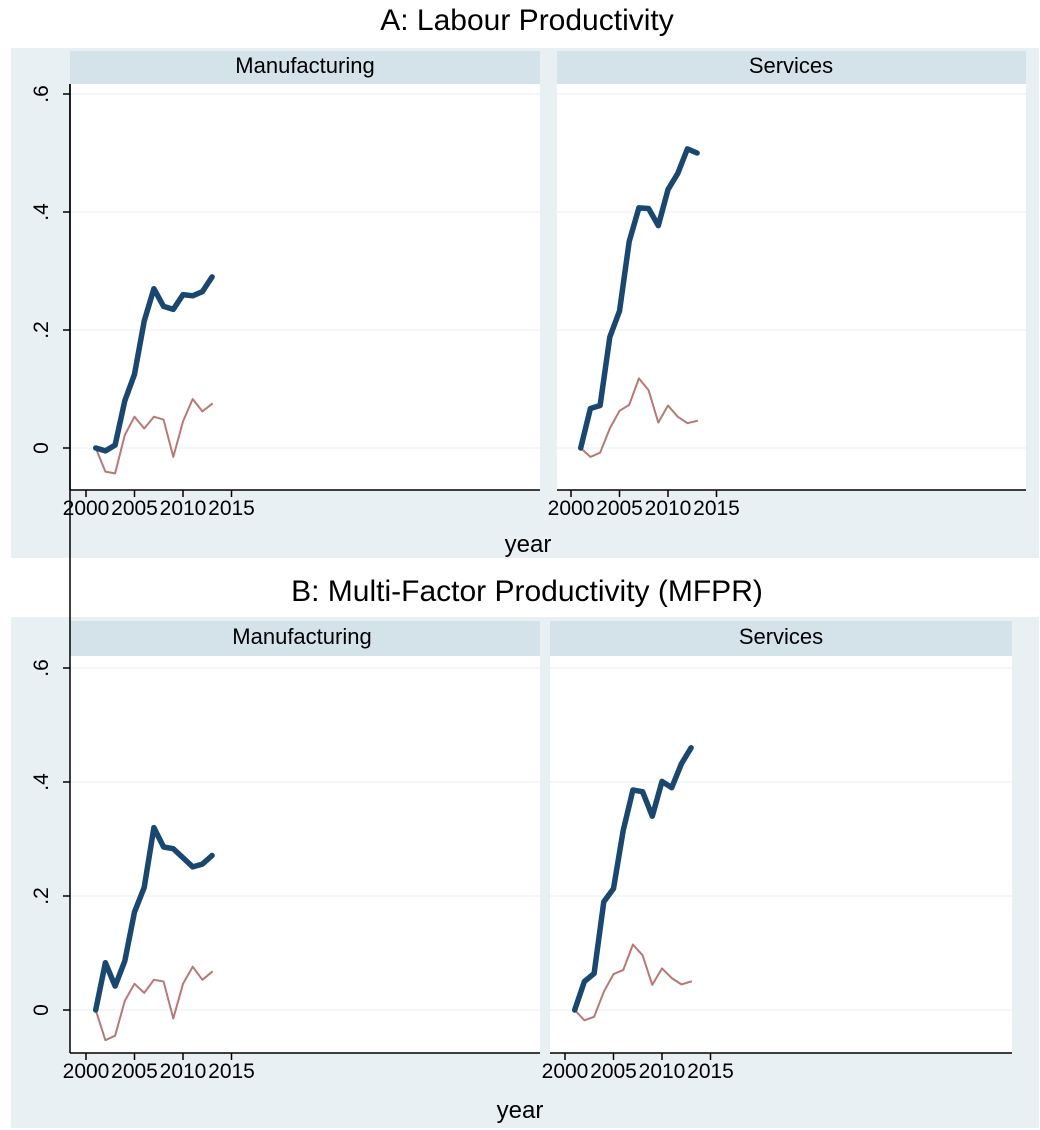  What do you see at coordinates (41, 448) in the screenshot?
I see `panel-a-manufacturing-y-tick-label: 0` at bounding box center [41, 448].